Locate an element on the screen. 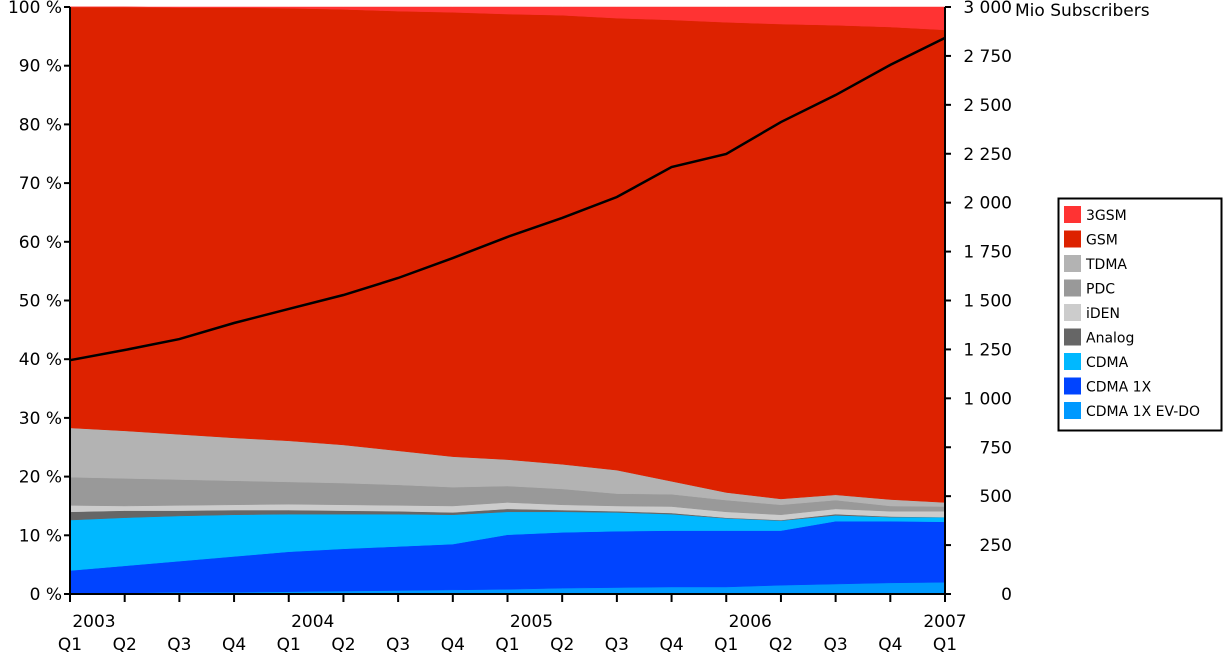 The width and height of the screenshot is (1224, 654). right-tick-label: 750 is located at coordinates (996, 448).